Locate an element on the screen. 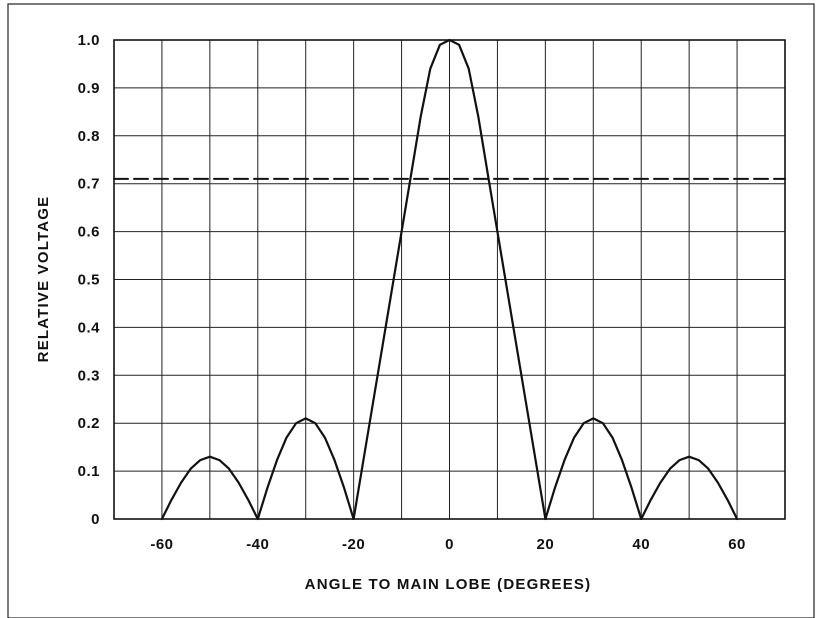 The width and height of the screenshot is (817, 618). y-tick-label: 0 is located at coordinates (95, 519).